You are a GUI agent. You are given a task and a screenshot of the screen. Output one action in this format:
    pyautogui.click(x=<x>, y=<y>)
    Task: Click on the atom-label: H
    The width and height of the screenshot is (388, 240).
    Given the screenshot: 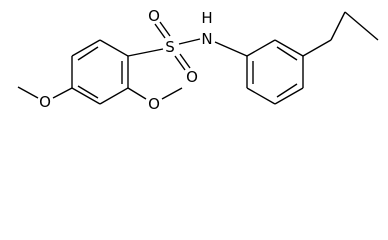 What is the action you would take?
    pyautogui.click(x=206, y=18)
    